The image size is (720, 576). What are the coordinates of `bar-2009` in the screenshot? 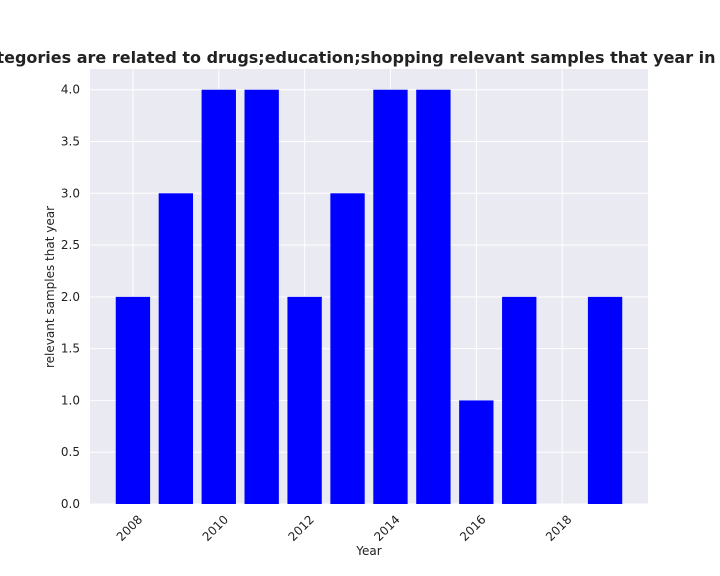 It's located at (176, 349).